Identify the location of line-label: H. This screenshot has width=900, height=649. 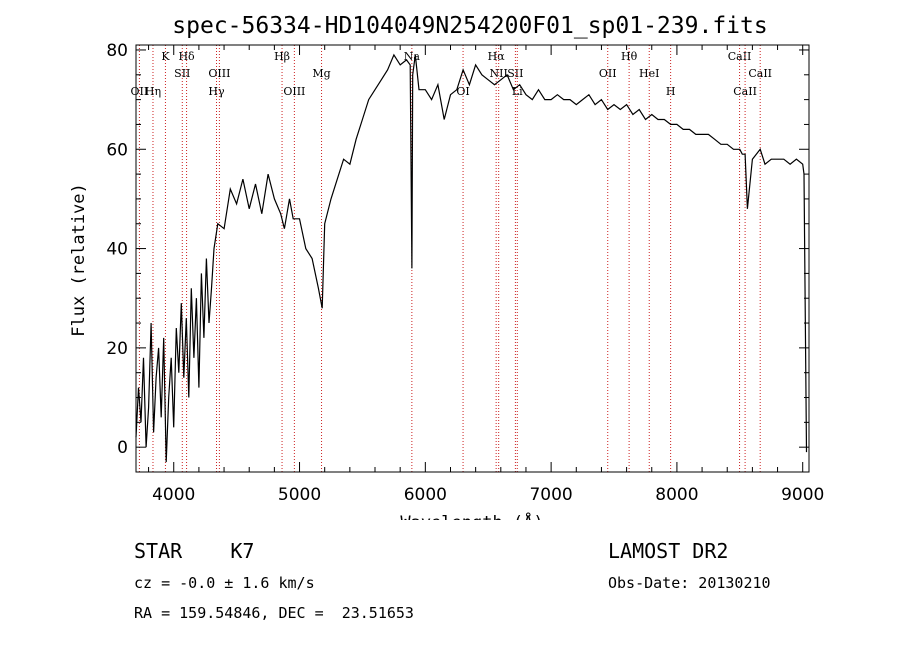
(671, 91).